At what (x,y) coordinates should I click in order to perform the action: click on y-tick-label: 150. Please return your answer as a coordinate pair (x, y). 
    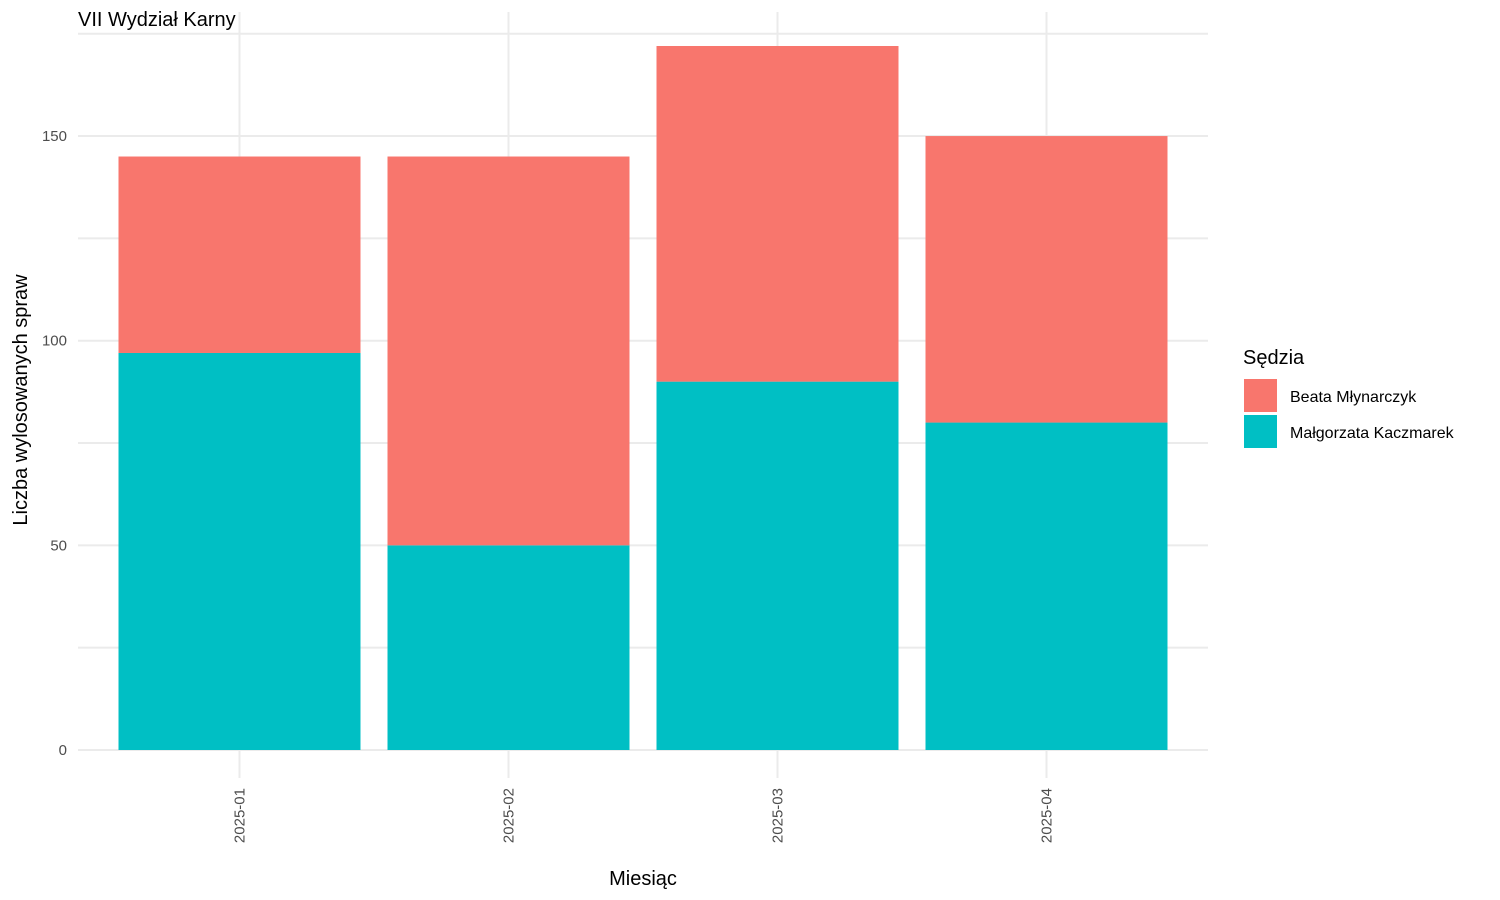
    Looking at the image, I should click on (54, 136).